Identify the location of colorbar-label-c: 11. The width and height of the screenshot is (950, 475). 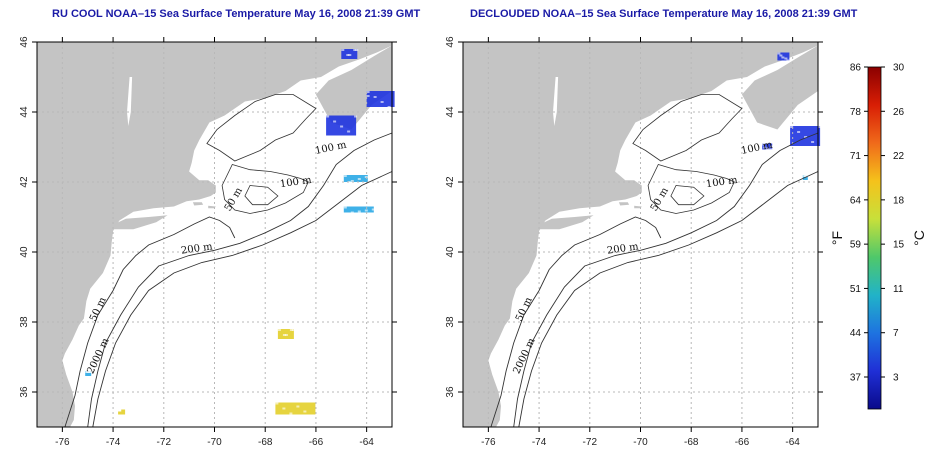
(898, 289).